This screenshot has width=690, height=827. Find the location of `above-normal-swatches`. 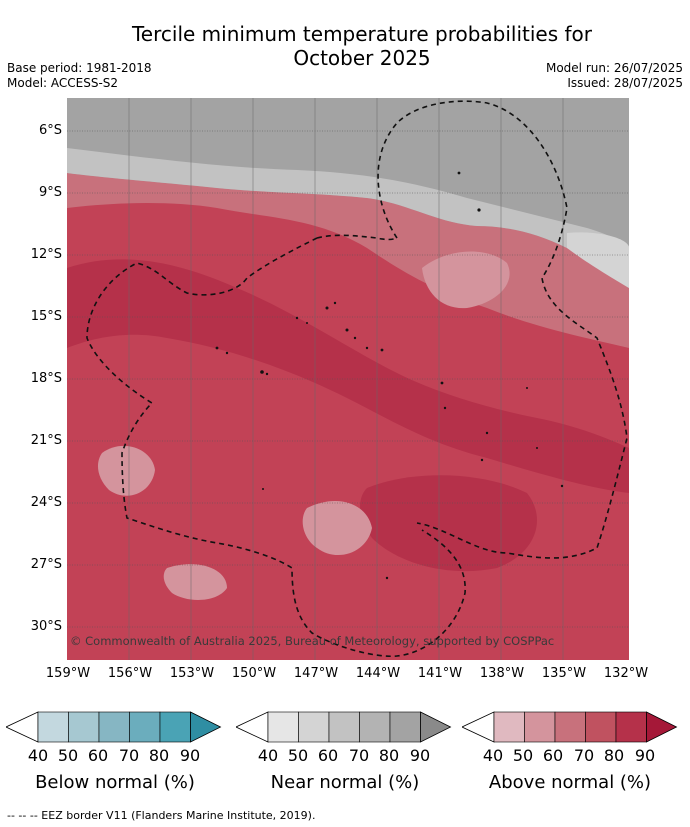

above-normal-swatches is located at coordinates (570, 727).